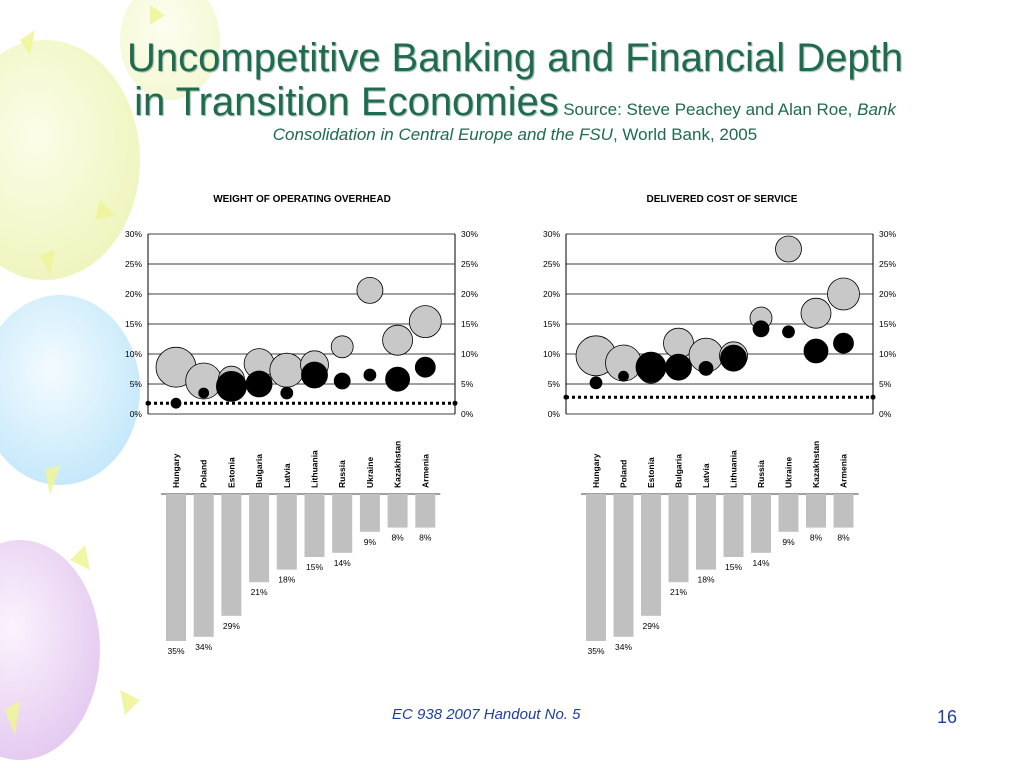 The width and height of the screenshot is (1024, 768). What do you see at coordinates (876, 109) in the screenshot?
I see `source-italic-1: Bank` at bounding box center [876, 109].